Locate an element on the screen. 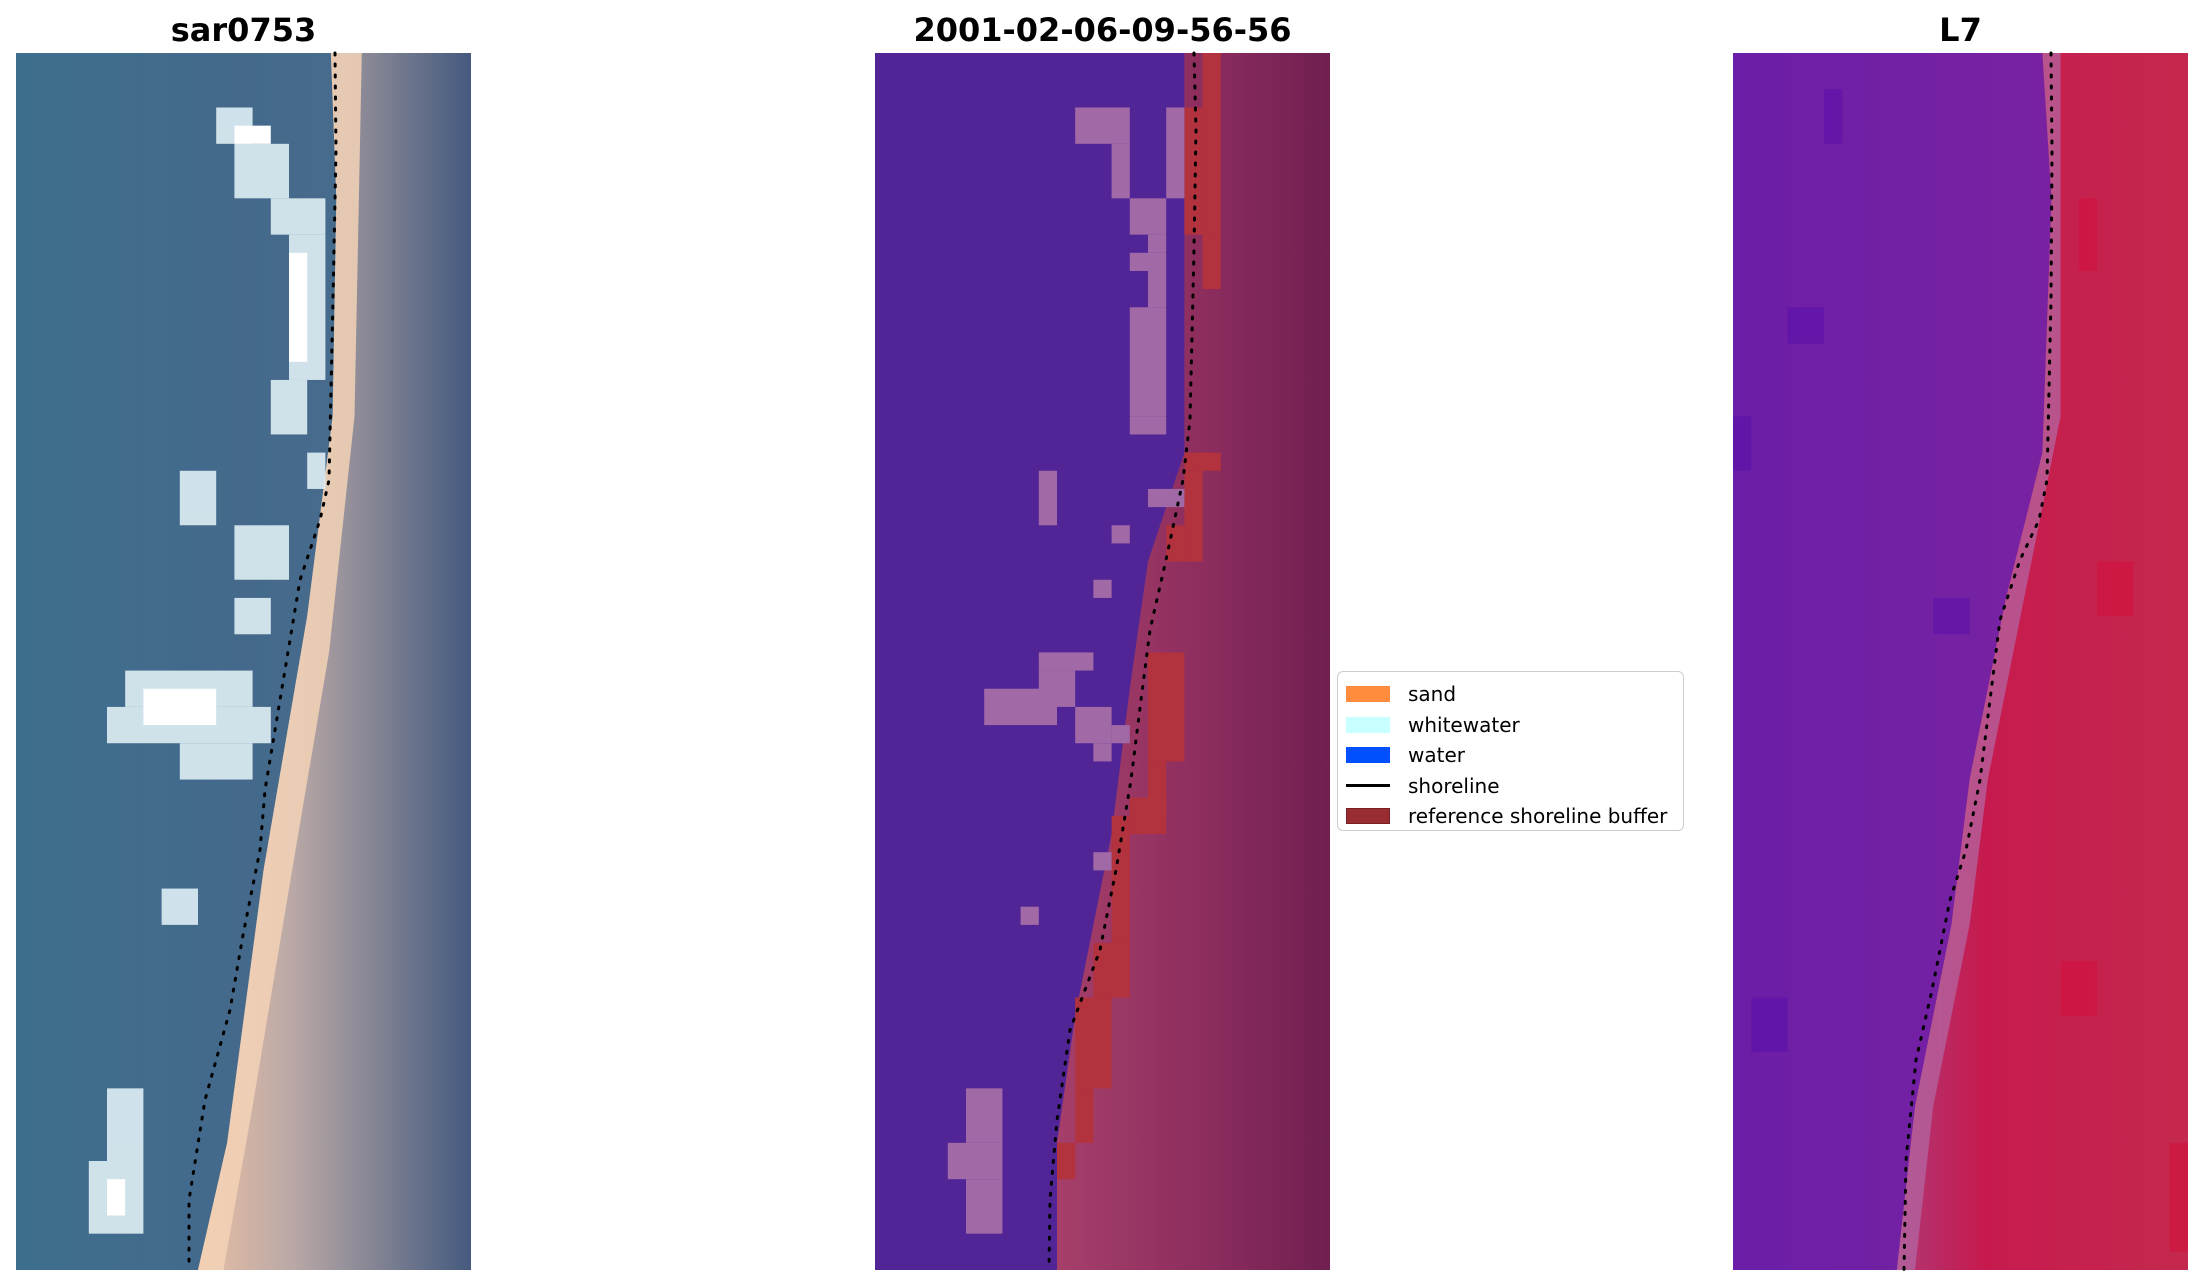 This screenshot has width=2198, height=1283. legend-swatch-whitewater is located at coordinates (1368, 724).